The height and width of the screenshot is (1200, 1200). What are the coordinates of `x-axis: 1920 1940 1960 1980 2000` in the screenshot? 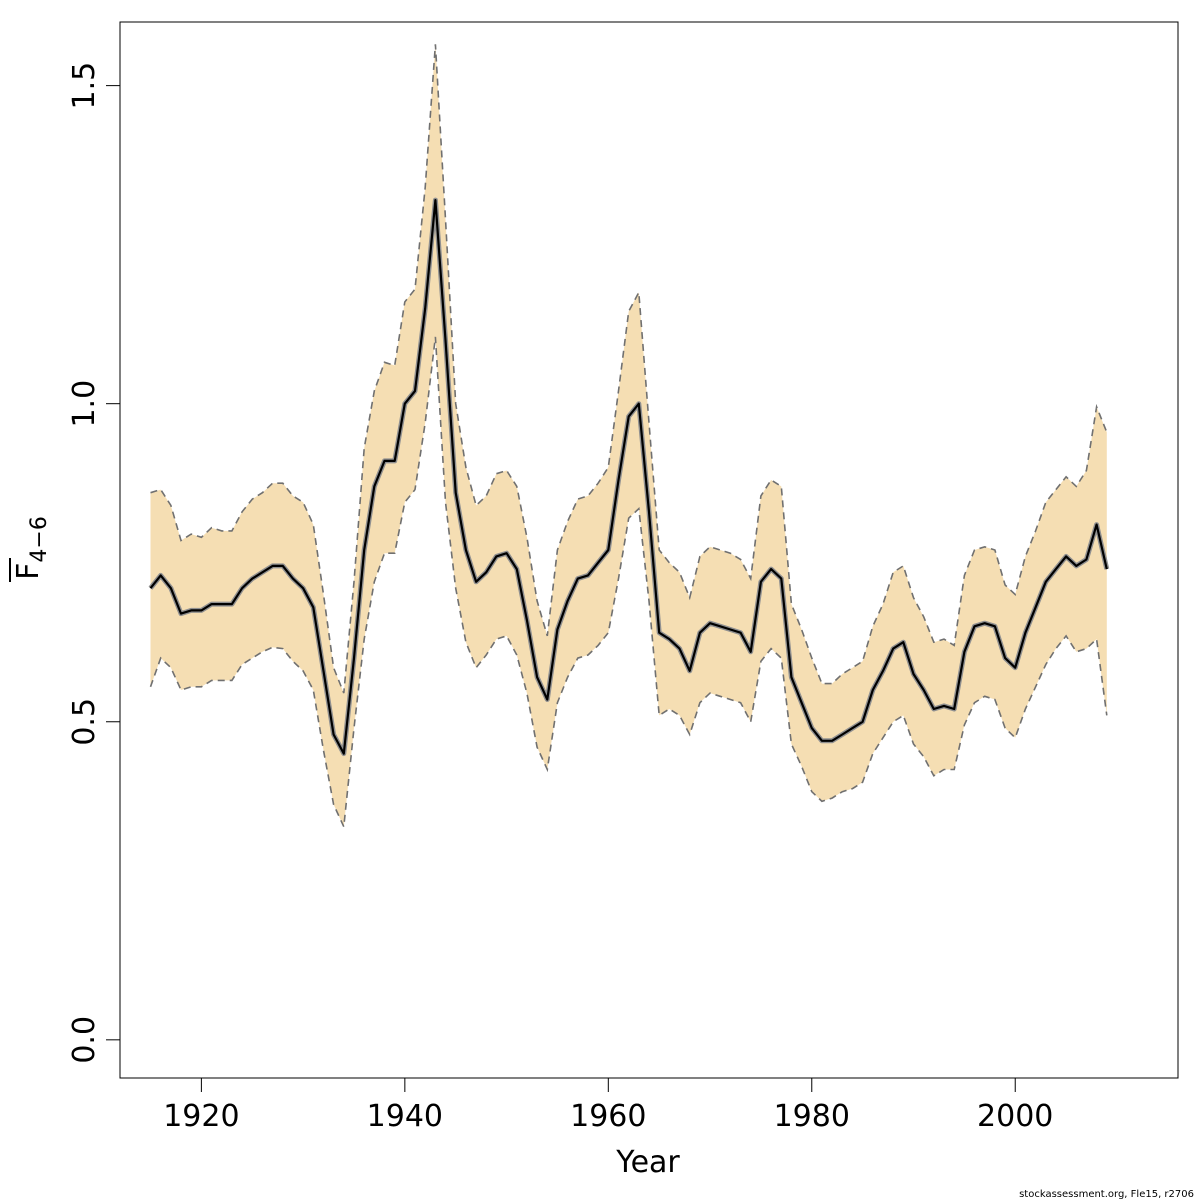 It's located at (608, 1106).